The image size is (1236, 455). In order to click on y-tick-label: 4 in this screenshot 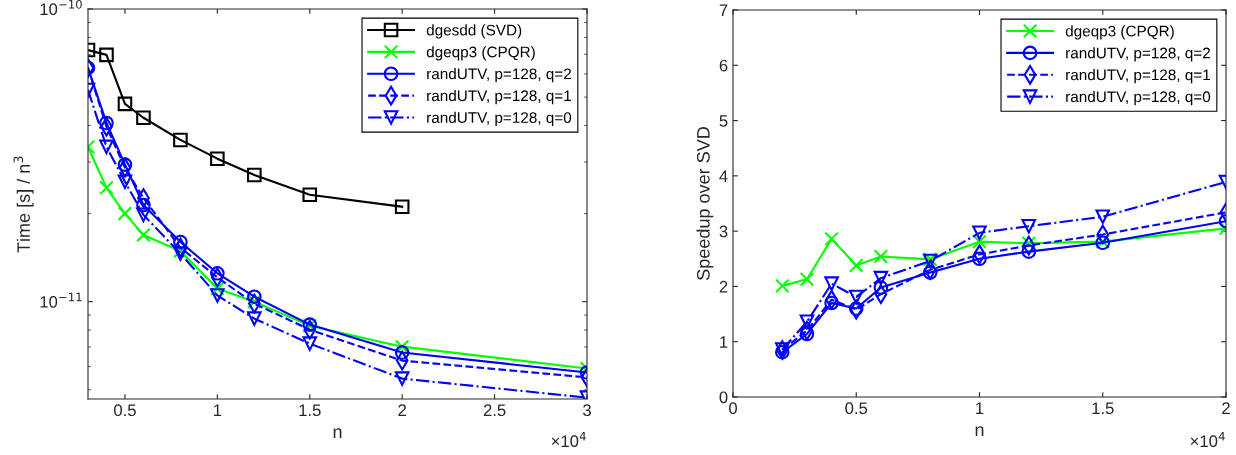, I will do `click(723, 176)`.